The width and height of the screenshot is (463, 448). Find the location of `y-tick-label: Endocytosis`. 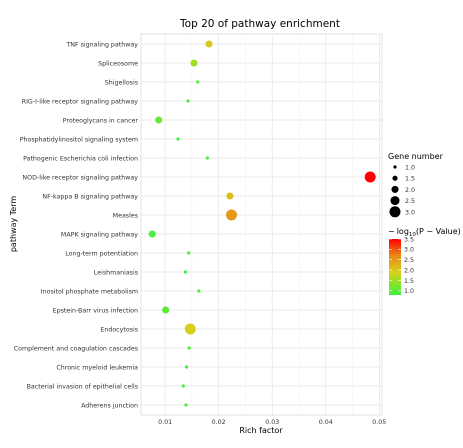

y-tick-label: Endocytosis is located at coordinates (119, 330).